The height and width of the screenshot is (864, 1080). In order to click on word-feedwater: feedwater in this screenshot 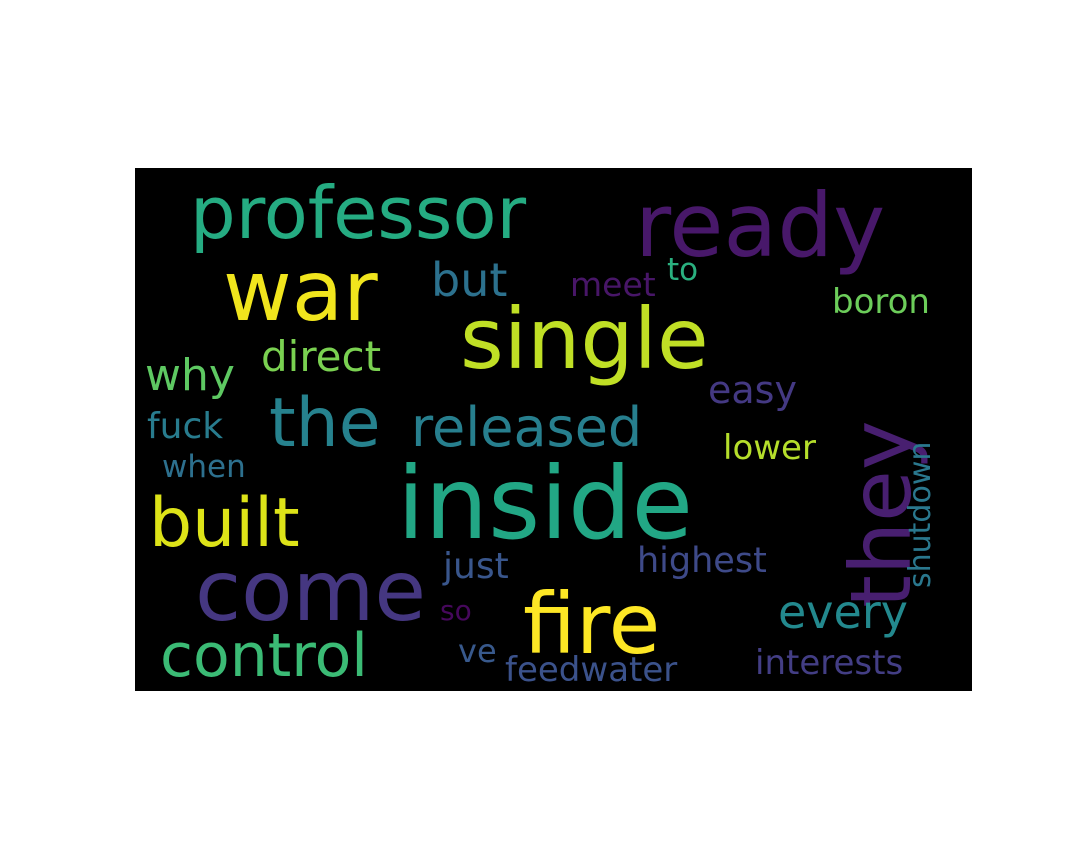, I will do `click(591, 670)`.